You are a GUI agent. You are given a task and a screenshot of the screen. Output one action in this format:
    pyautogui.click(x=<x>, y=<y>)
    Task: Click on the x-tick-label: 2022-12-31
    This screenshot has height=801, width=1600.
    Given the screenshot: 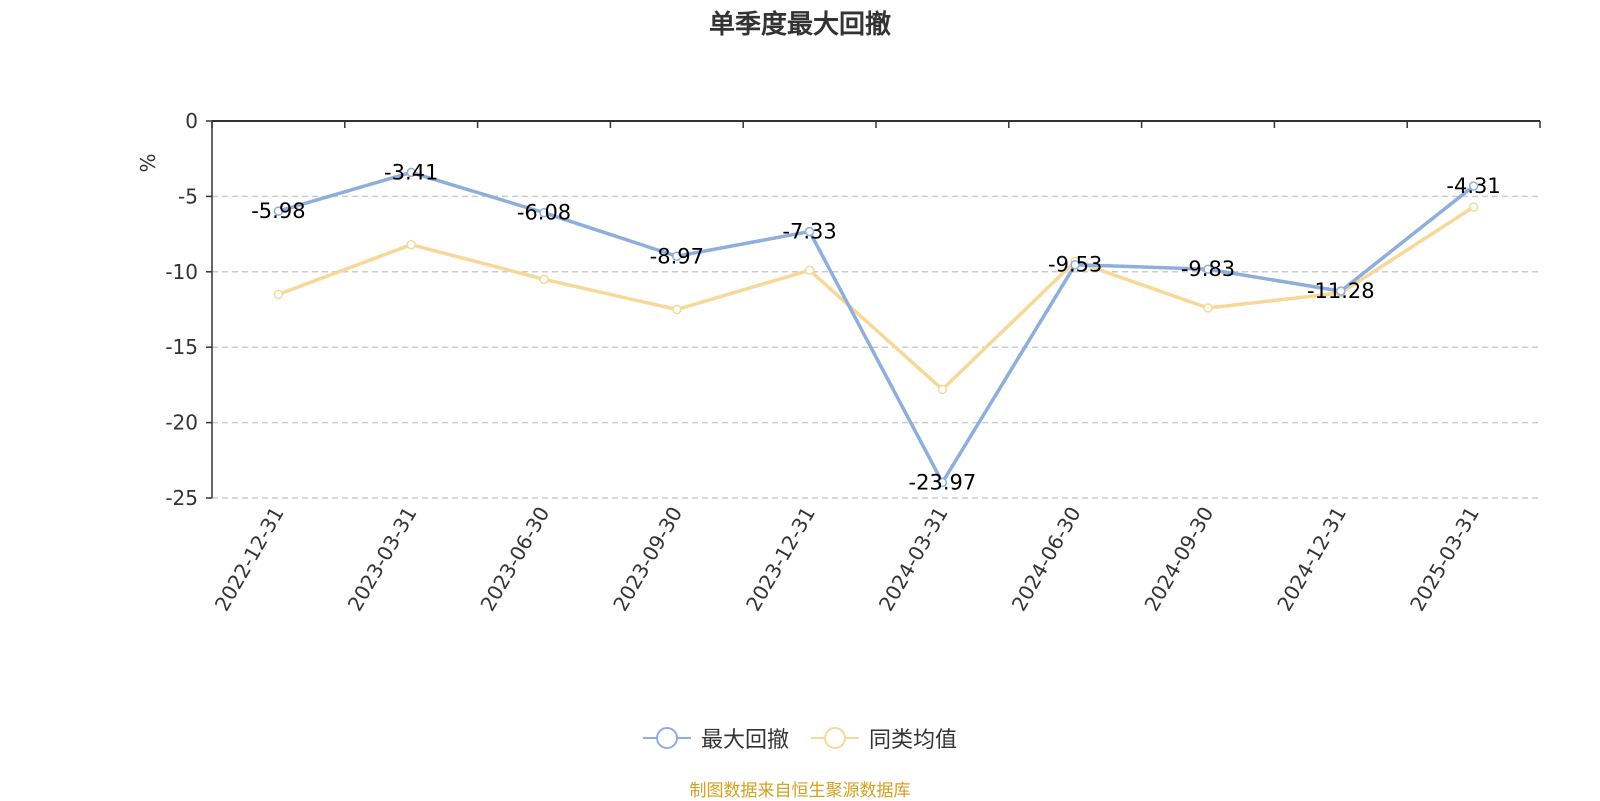 What is the action you would take?
    pyautogui.click(x=249, y=559)
    